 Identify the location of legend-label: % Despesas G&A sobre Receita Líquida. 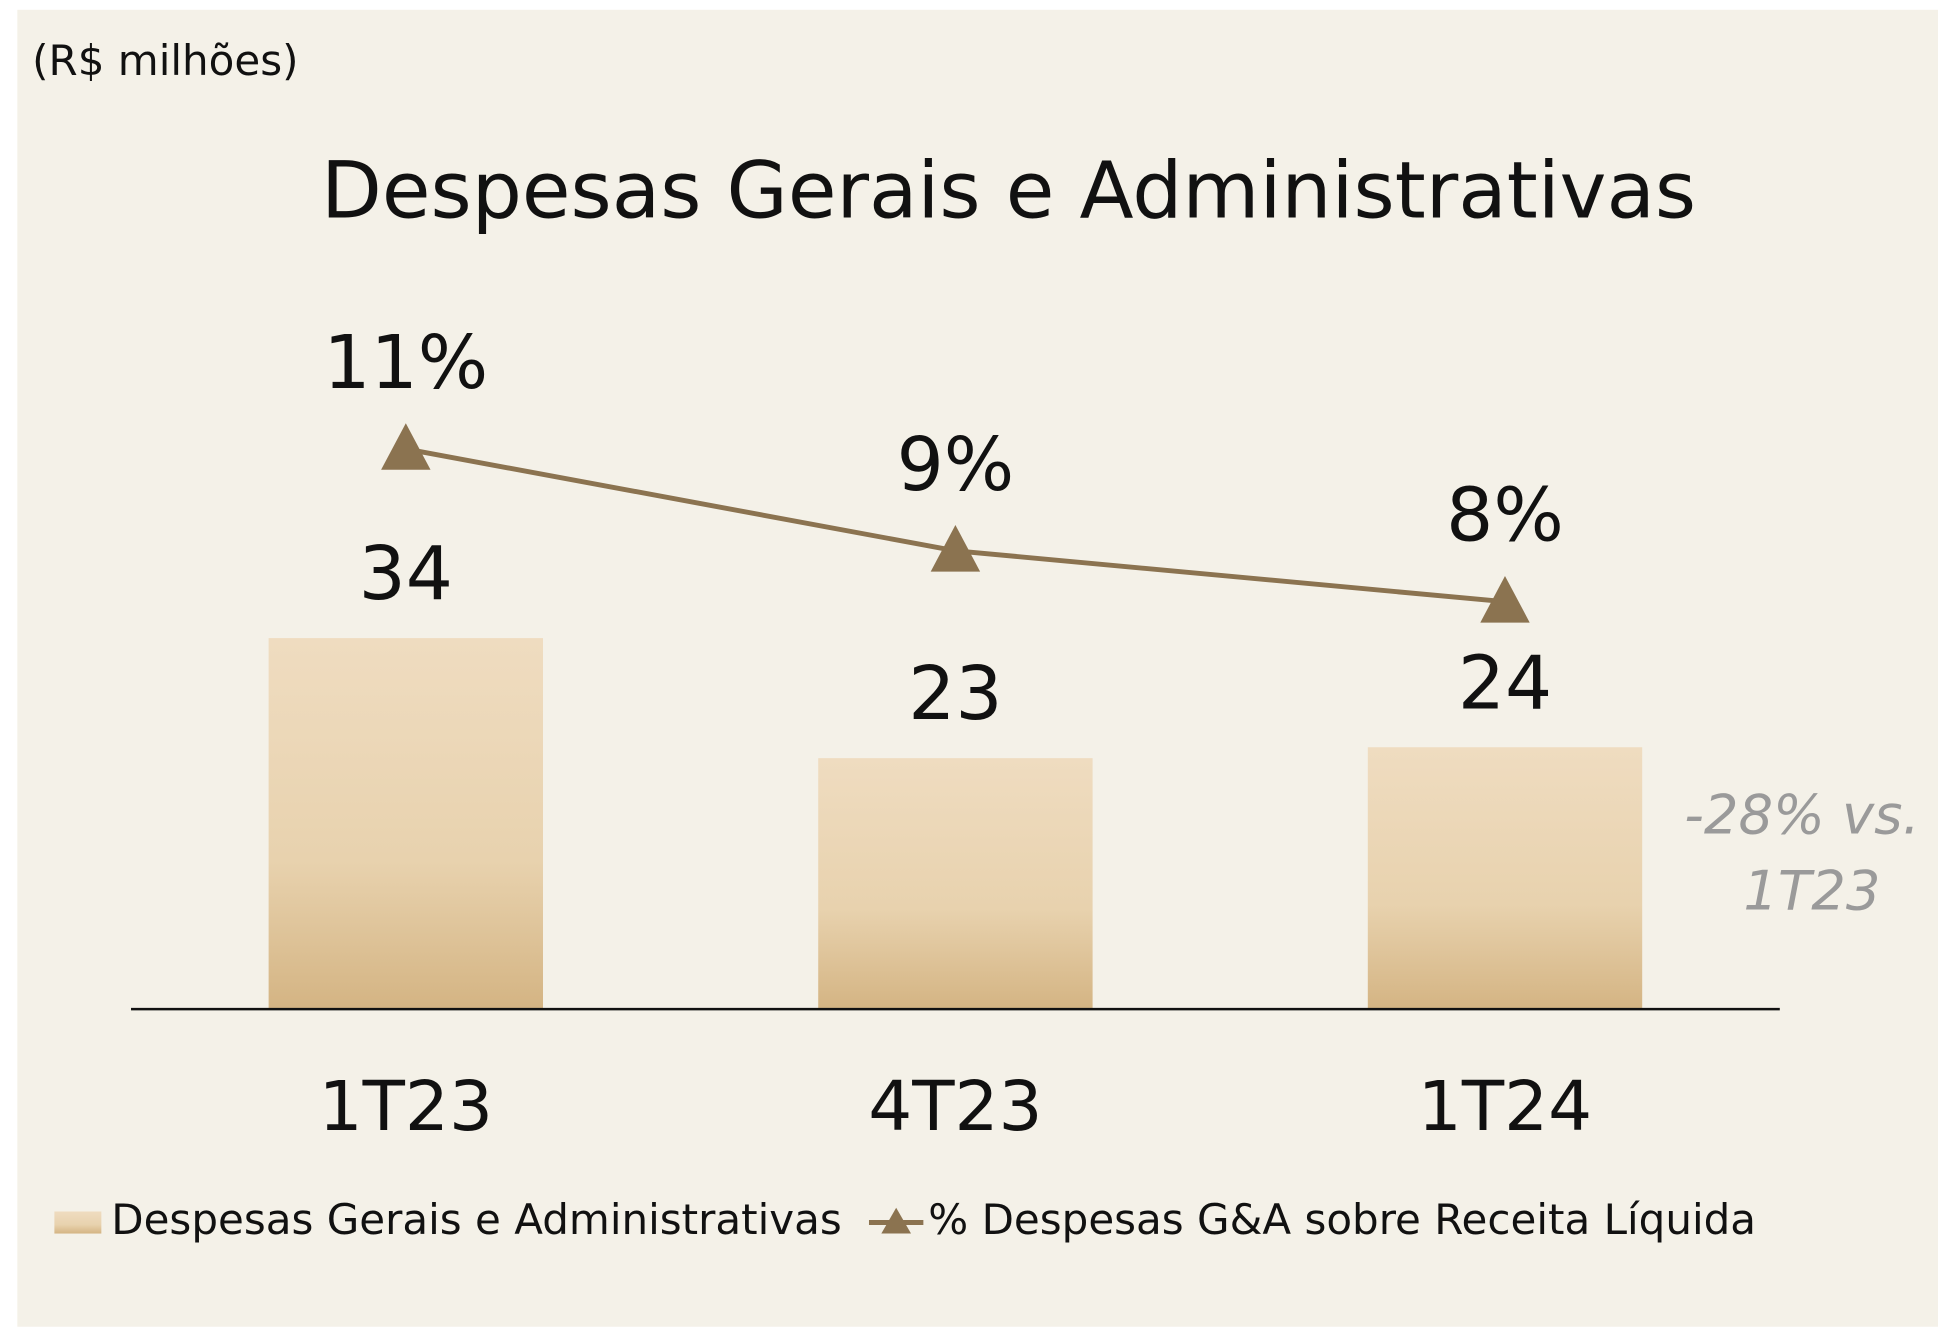
(1342, 1219).